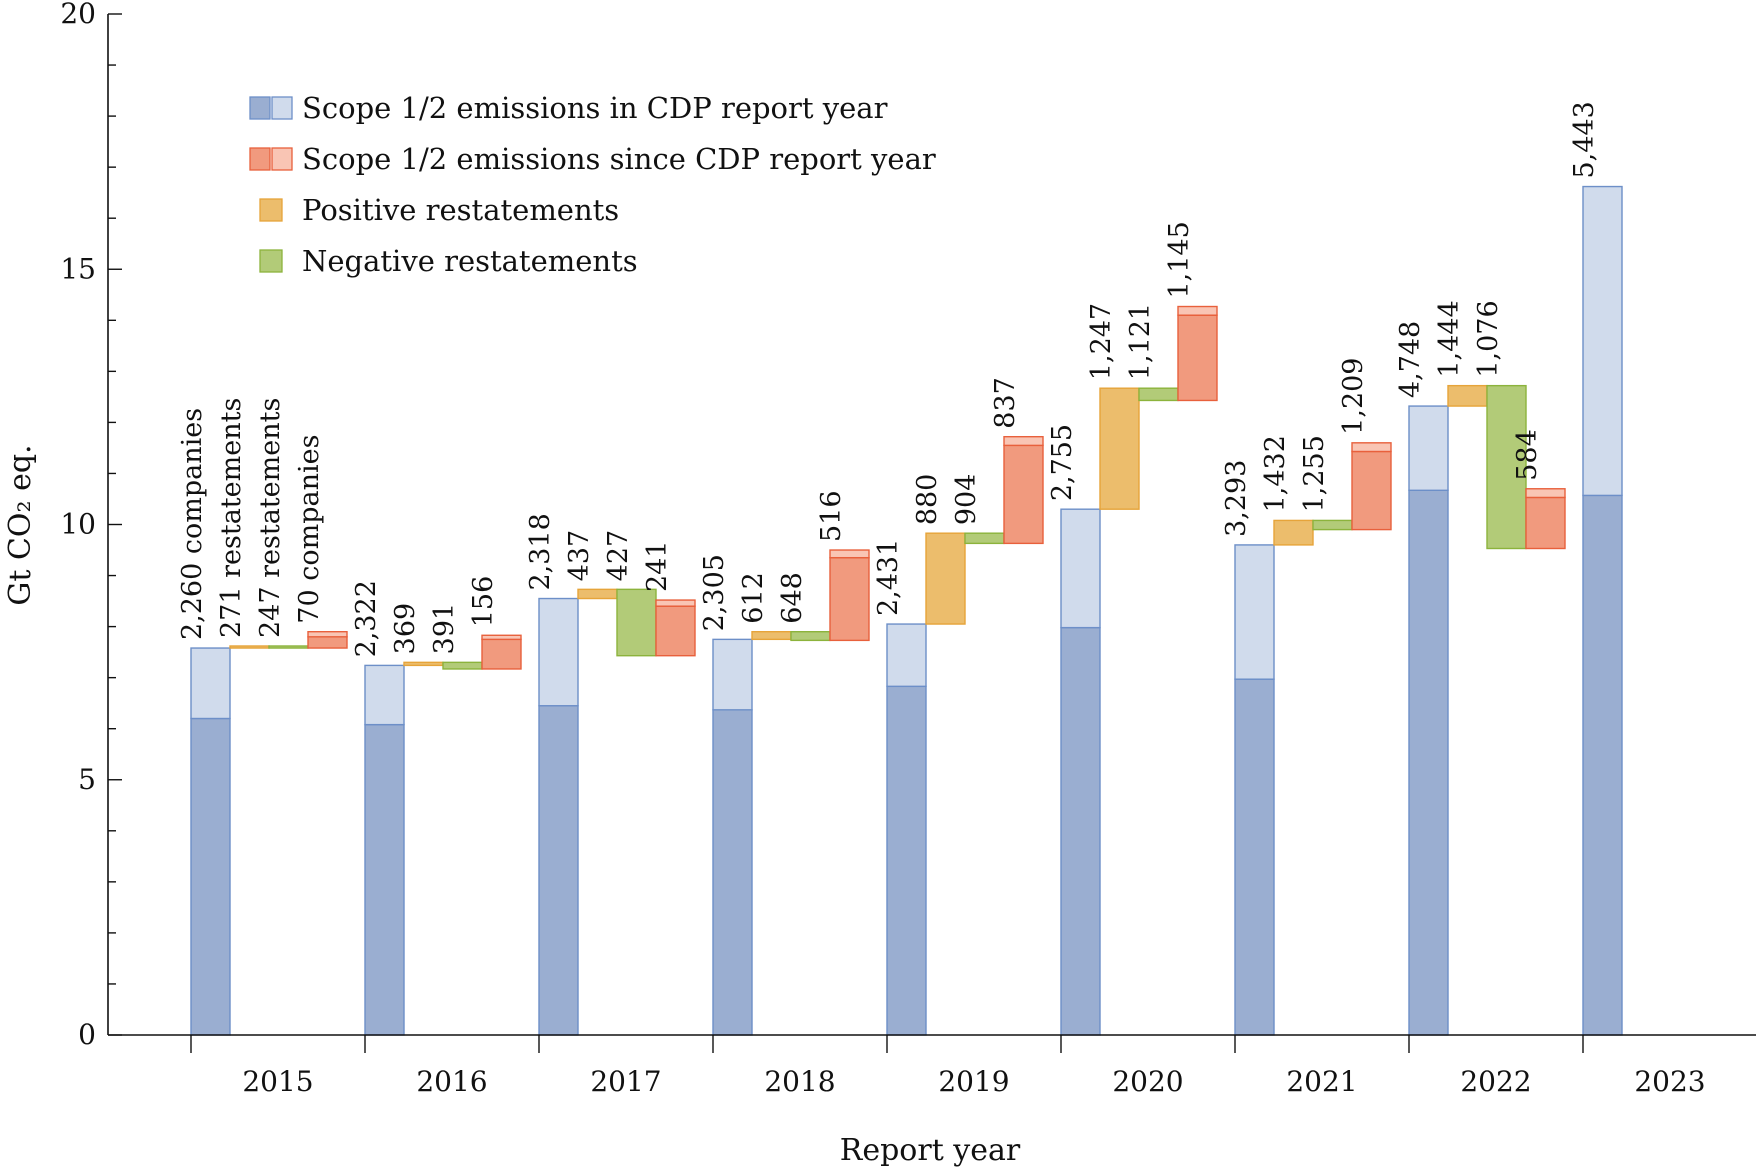  I want to click on y-tick-label: 15, so click(78, 268).